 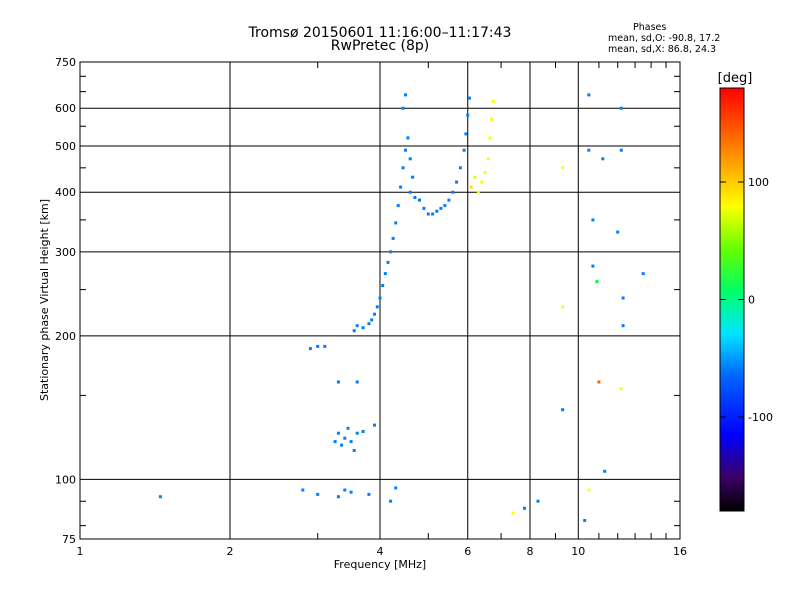 What do you see at coordinates (65, 62) in the screenshot?
I see `y-tick-label: 750` at bounding box center [65, 62].